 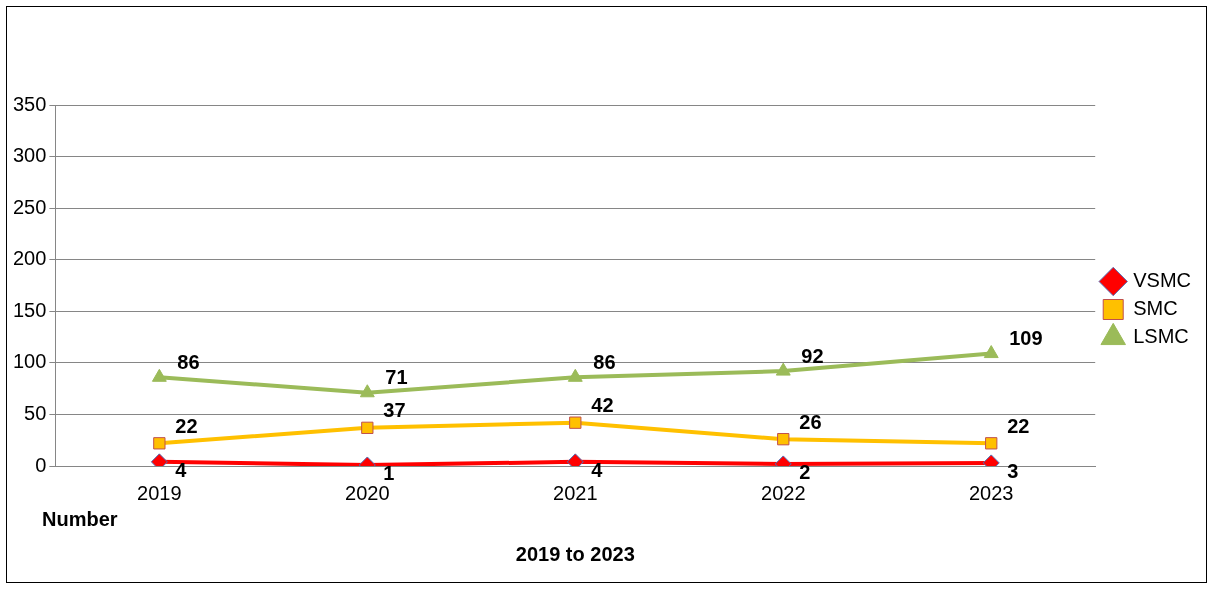 What do you see at coordinates (1161, 336) in the screenshot?
I see `legend-label: LSMC` at bounding box center [1161, 336].